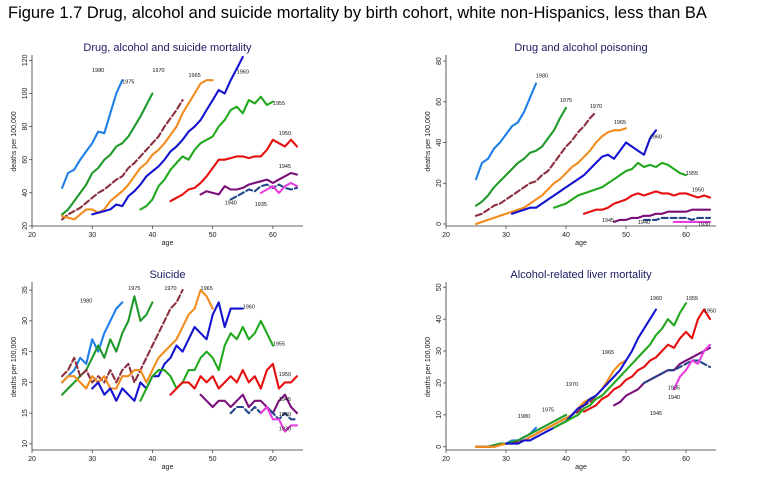  I want to click on cohort-label-1965: 1965, so click(194, 76).